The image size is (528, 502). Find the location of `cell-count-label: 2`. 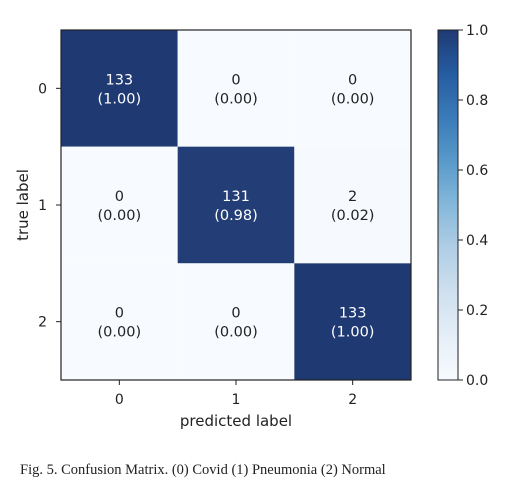

cell-count-label: 2 is located at coordinates (352, 197).